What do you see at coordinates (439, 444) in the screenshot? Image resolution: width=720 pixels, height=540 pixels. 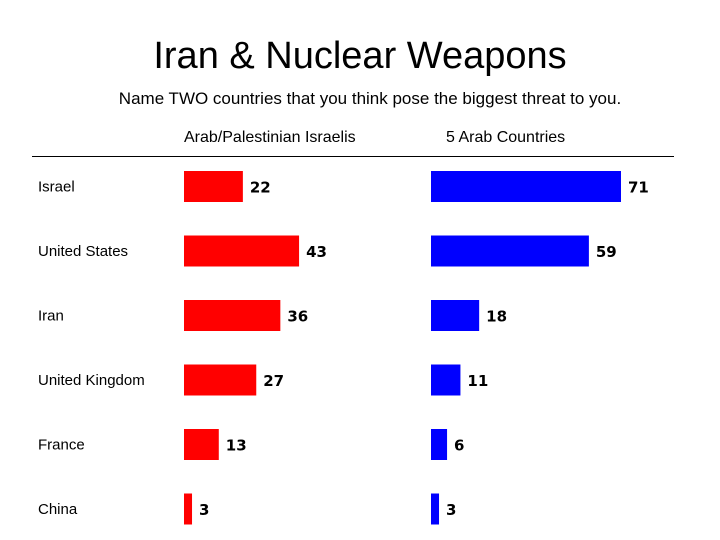 I see `bar-5-arab-countries-france` at bounding box center [439, 444].